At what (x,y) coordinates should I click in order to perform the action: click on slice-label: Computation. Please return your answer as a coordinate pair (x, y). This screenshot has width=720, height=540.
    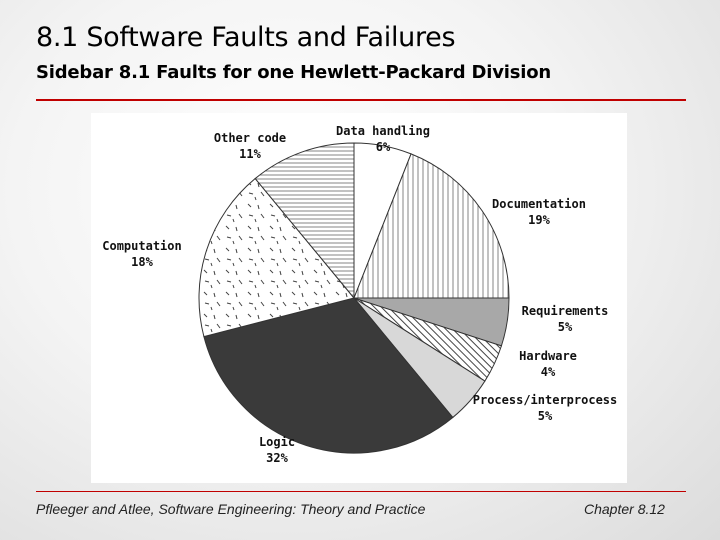
    Looking at the image, I should click on (141, 246).